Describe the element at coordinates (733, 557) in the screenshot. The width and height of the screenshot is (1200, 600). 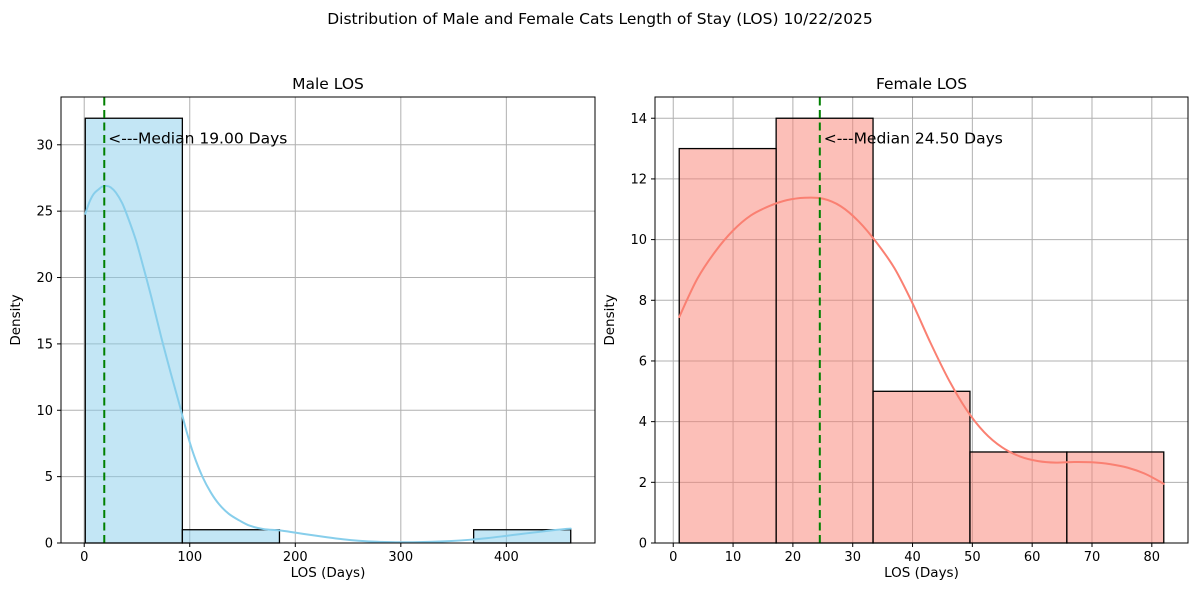
I see `x-tick-label: 10` at that location.